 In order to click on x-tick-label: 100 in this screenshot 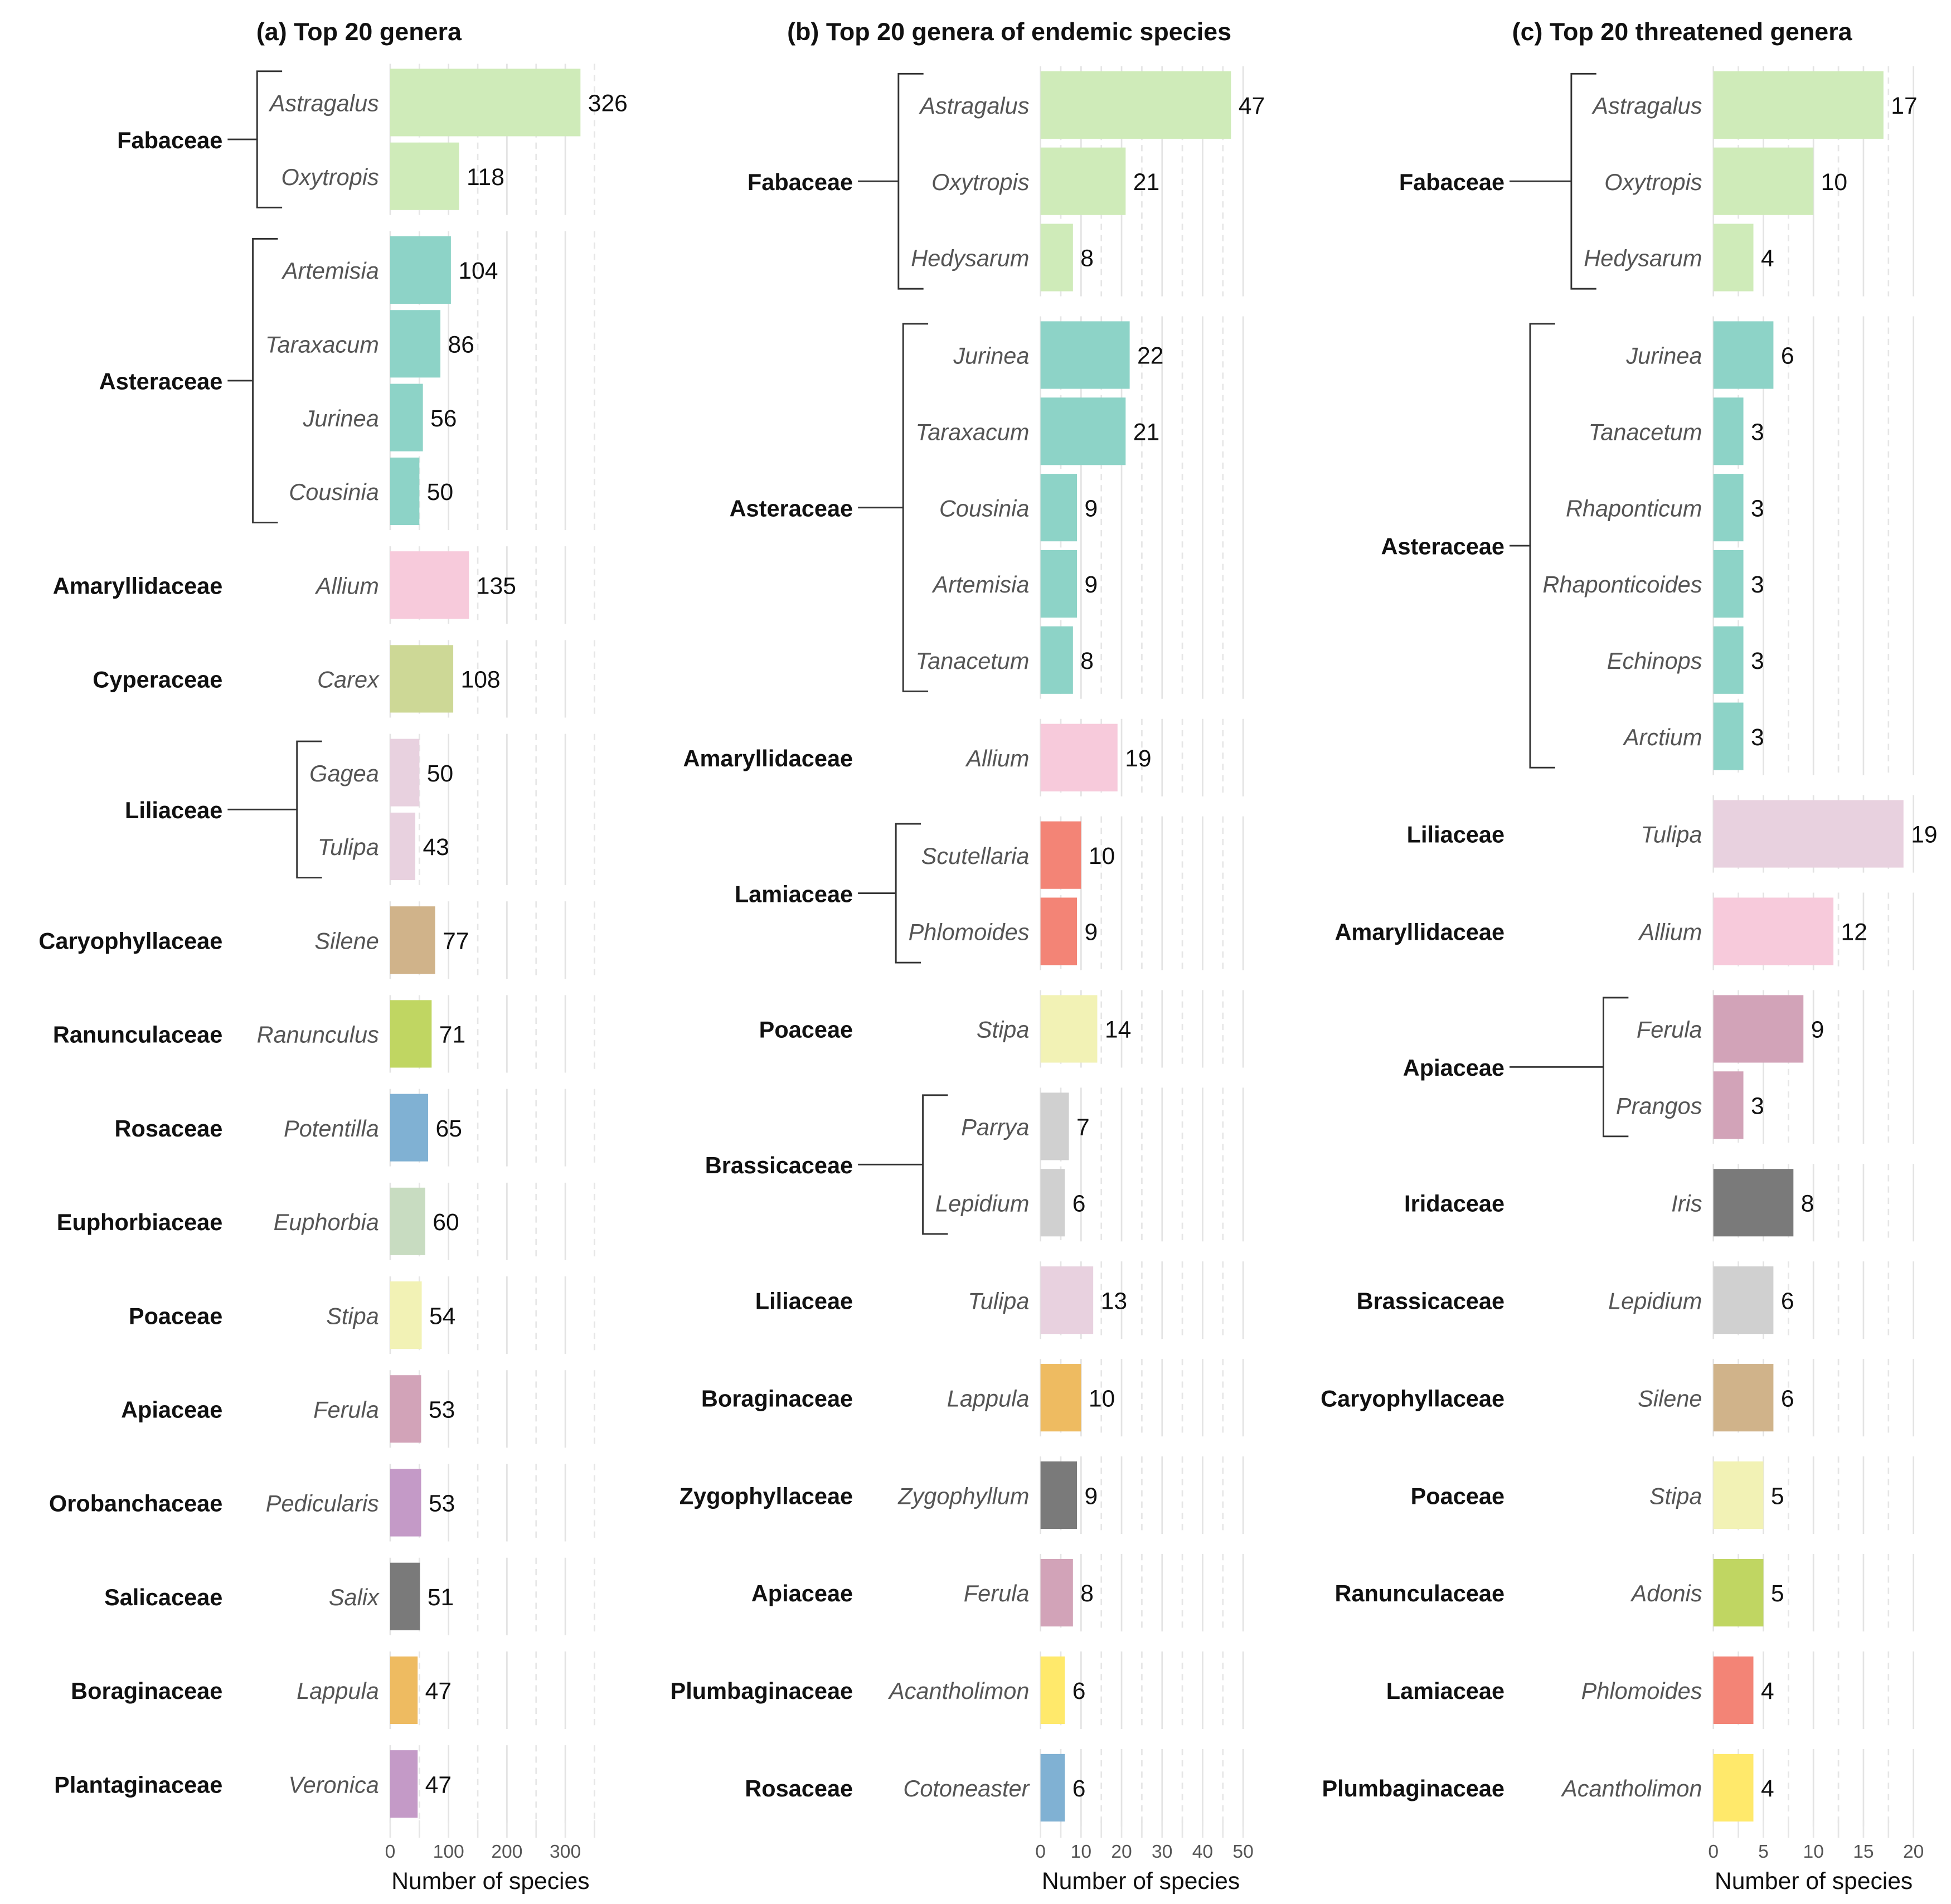, I will do `click(448, 1852)`.